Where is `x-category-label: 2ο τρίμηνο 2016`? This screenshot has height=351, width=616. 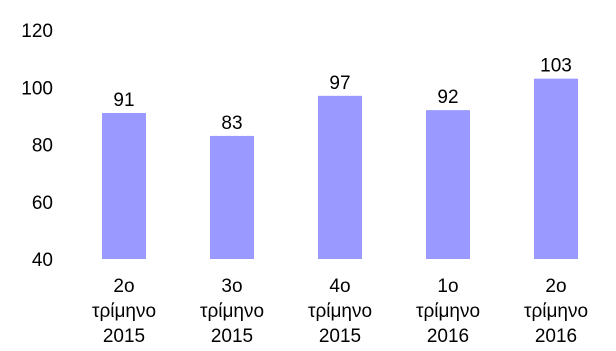 x-category-label: 2ο τρίμηνο 2016 is located at coordinates (556, 311).